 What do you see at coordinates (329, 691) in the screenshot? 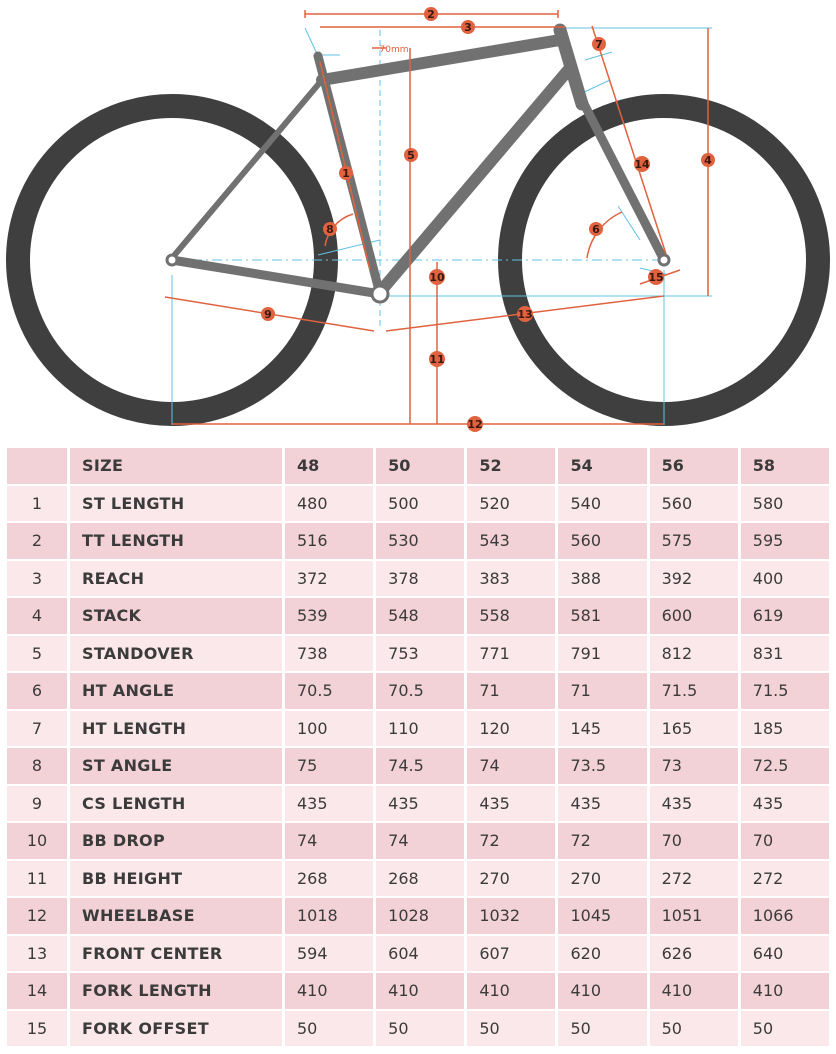
I see `row-value: 70.5` at bounding box center [329, 691].